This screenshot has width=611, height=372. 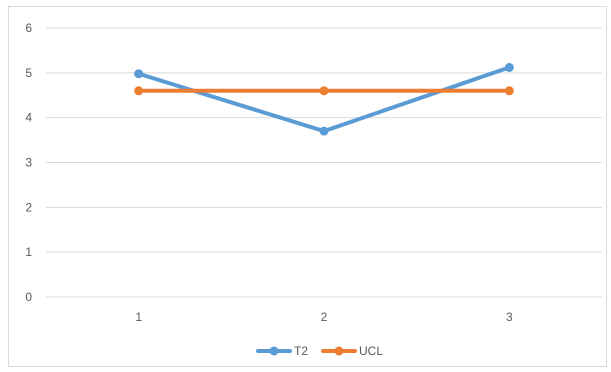 What do you see at coordinates (301, 351) in the screenshot?
I see `legend-label-t2: T2` at bounding box center [301, 351].